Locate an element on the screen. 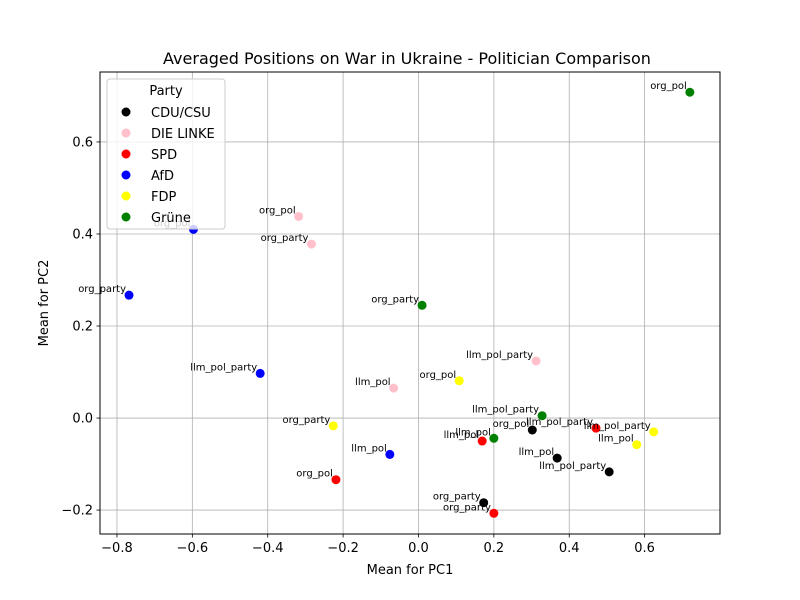 This screenshot has height=600, width=800. legend-label: Grüne is located at coordinates (171, 218).